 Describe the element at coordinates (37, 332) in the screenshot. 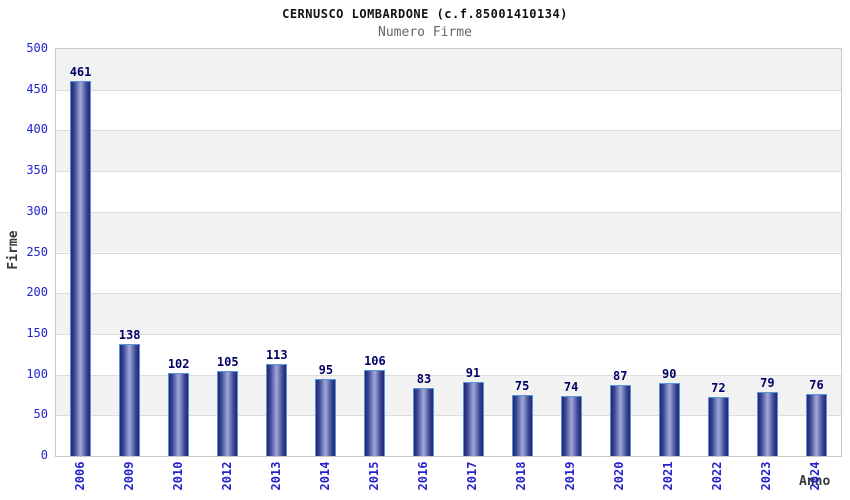

I see `y-tick-label: 150` at that location.